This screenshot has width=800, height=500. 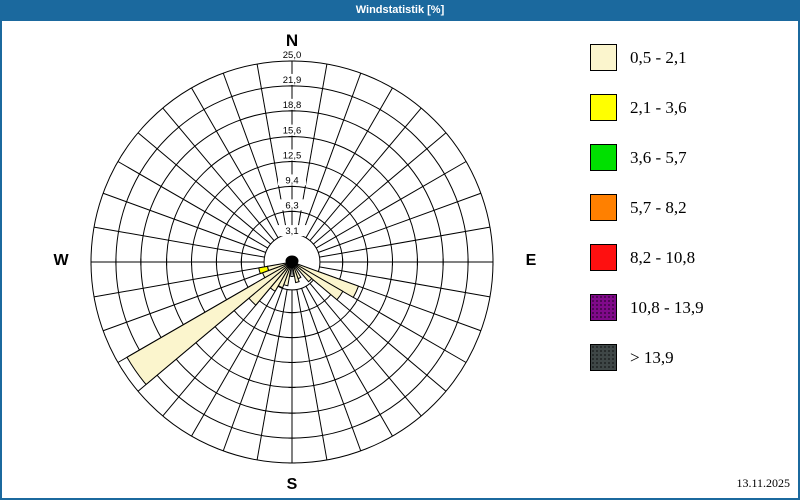 What do you see at coordinates (658, 107) in the screenshot?
I see `legend-item-label: 2,1 - 3,6` at bounding box center [658, 107].